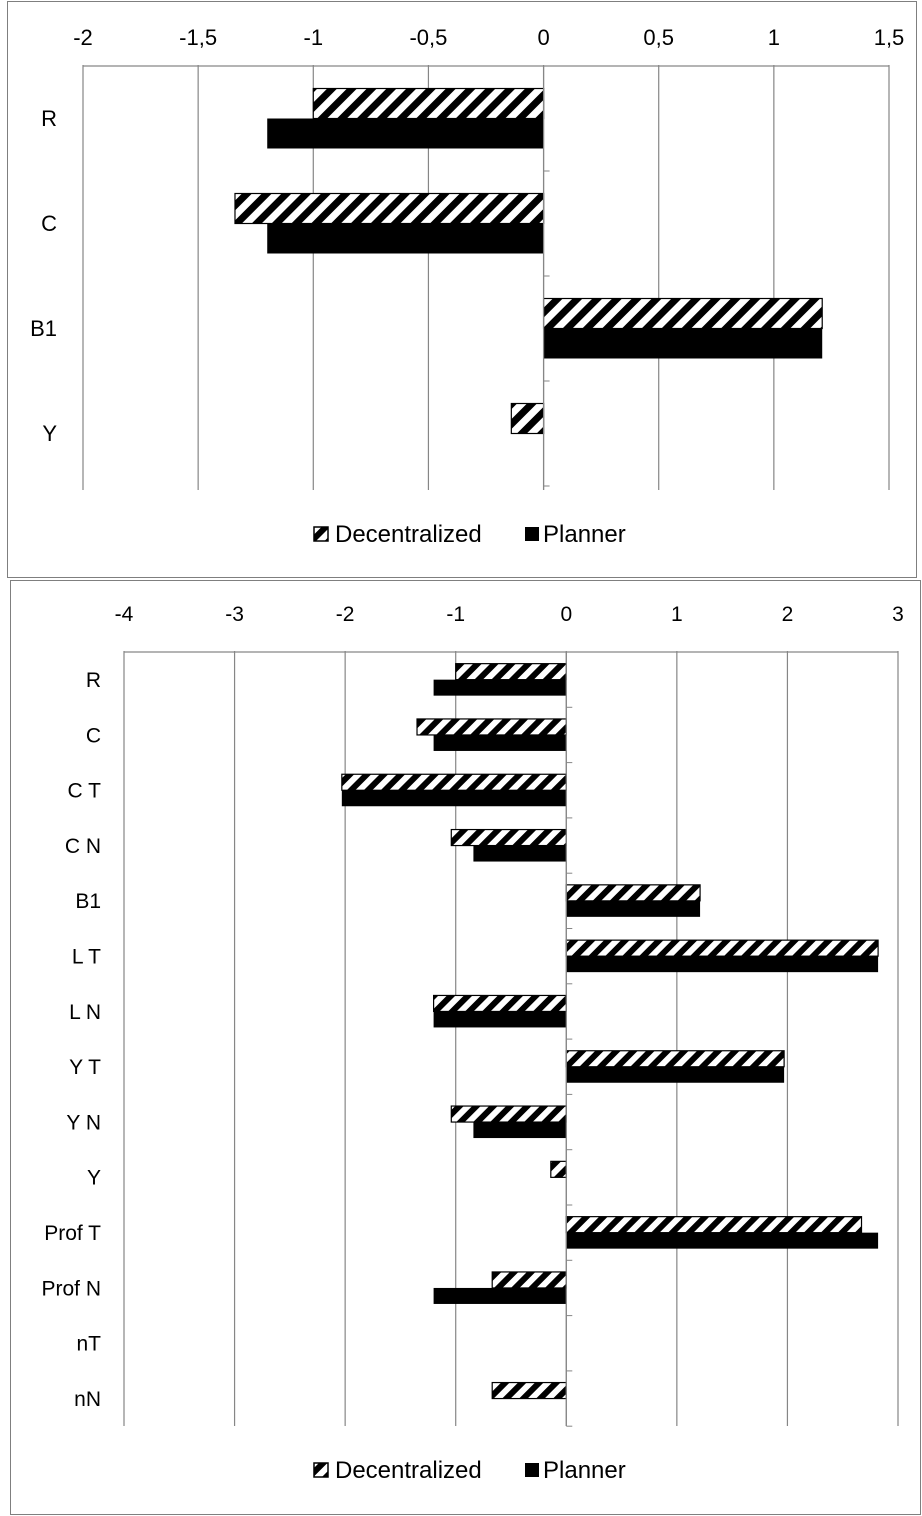 This screenshot has width=922, height=1516. Describe the element at coordinates (788, 614) in the screenshot. I see `x-tick-label: 2` at that location.